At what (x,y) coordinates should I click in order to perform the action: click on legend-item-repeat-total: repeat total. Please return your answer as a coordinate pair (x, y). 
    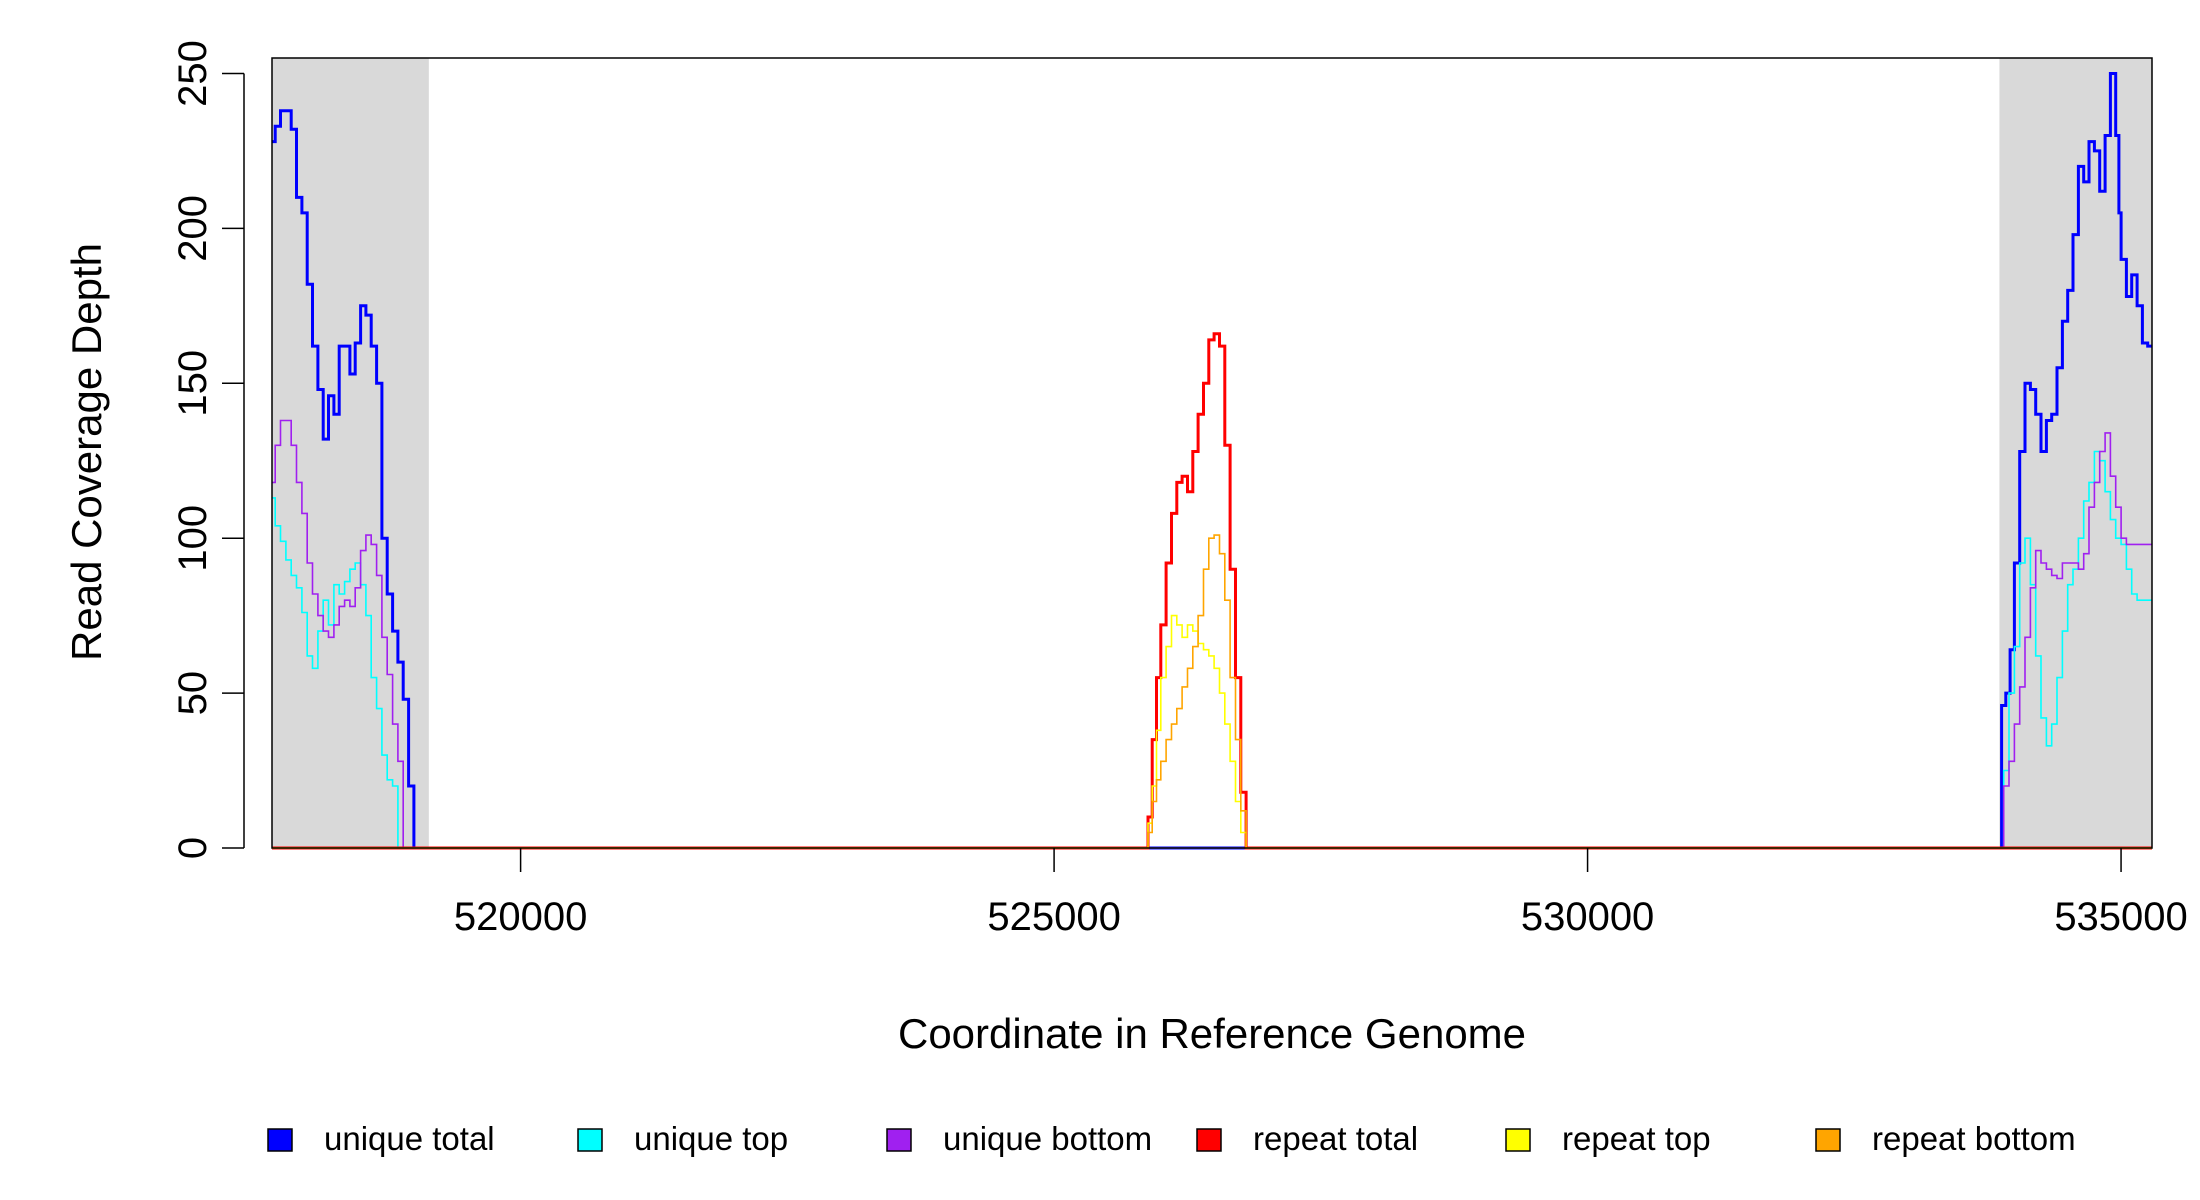
    Looking at the image, I should click on (1307, 1138).